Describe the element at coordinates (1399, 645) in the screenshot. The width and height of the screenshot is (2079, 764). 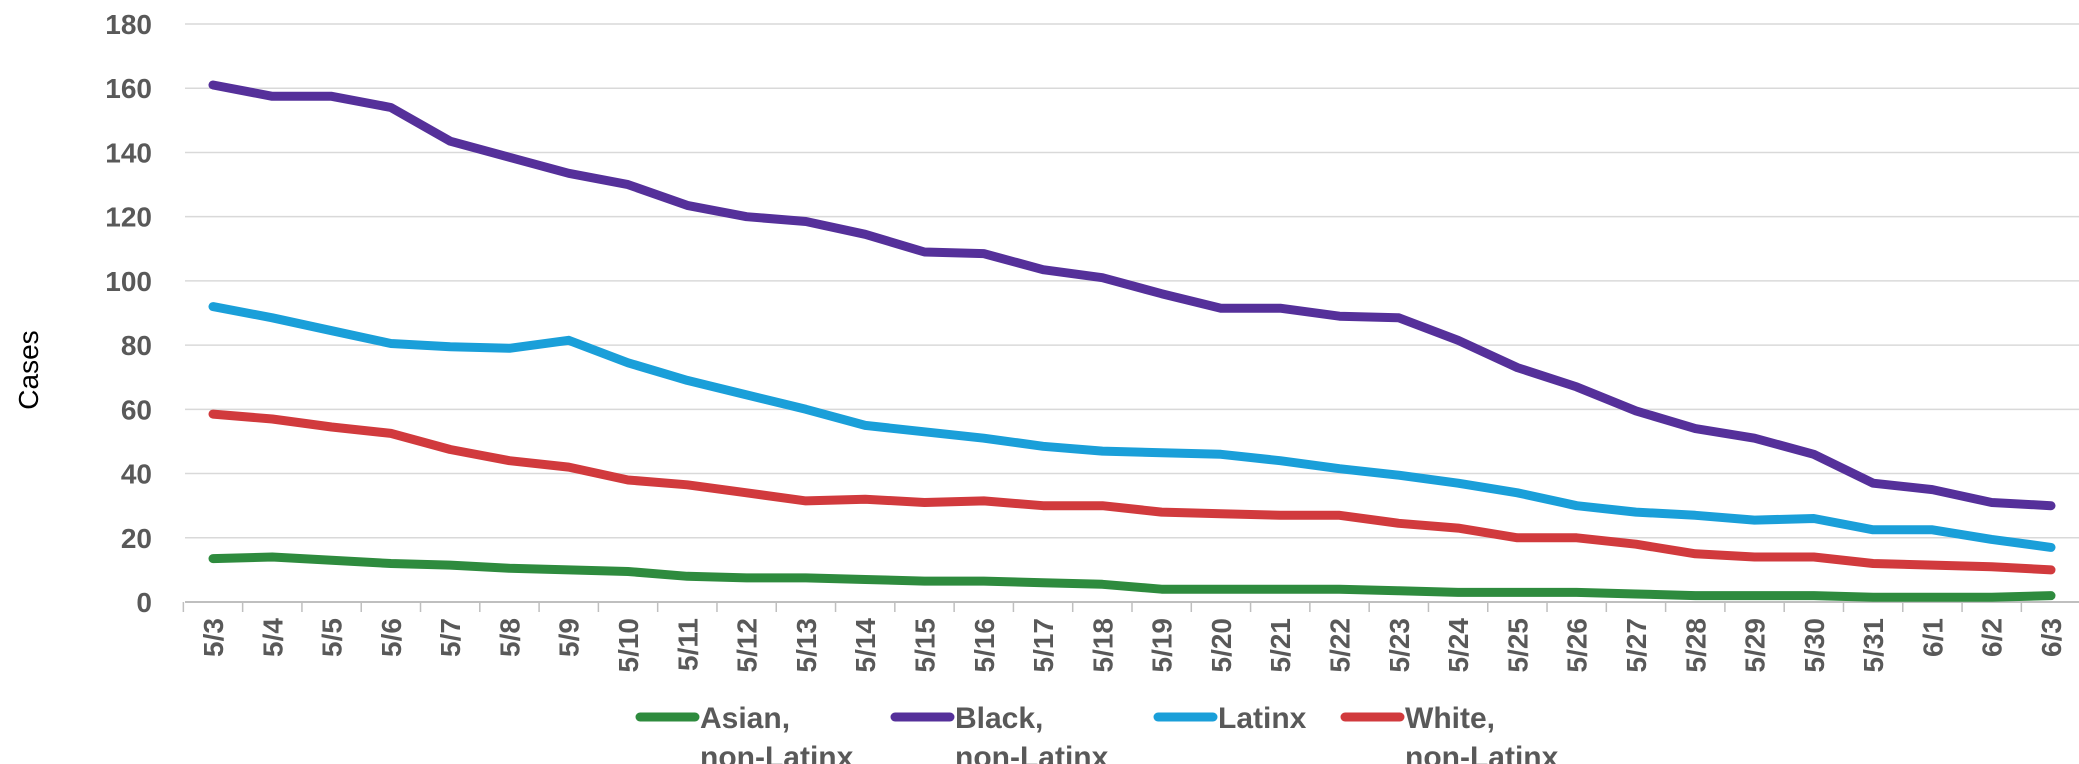
I see `x-tick-label: 5/23` at that location.